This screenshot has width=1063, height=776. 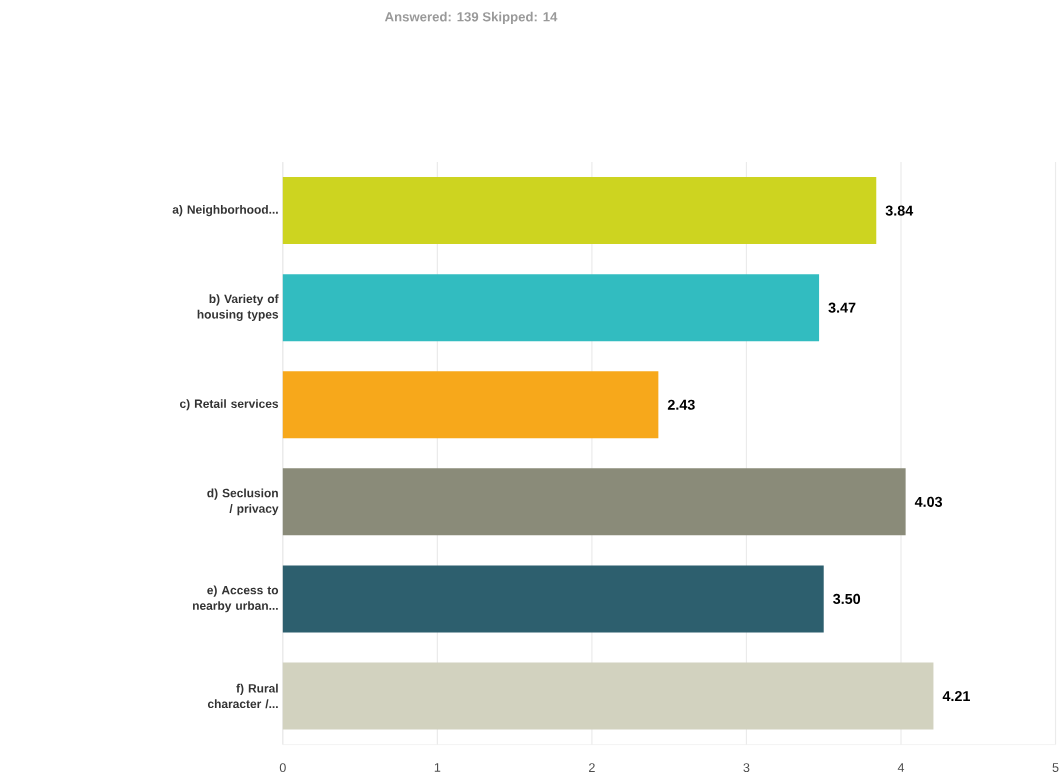 I want to click on y-tick-label: c) Retail services, so click(x=229, y=405).